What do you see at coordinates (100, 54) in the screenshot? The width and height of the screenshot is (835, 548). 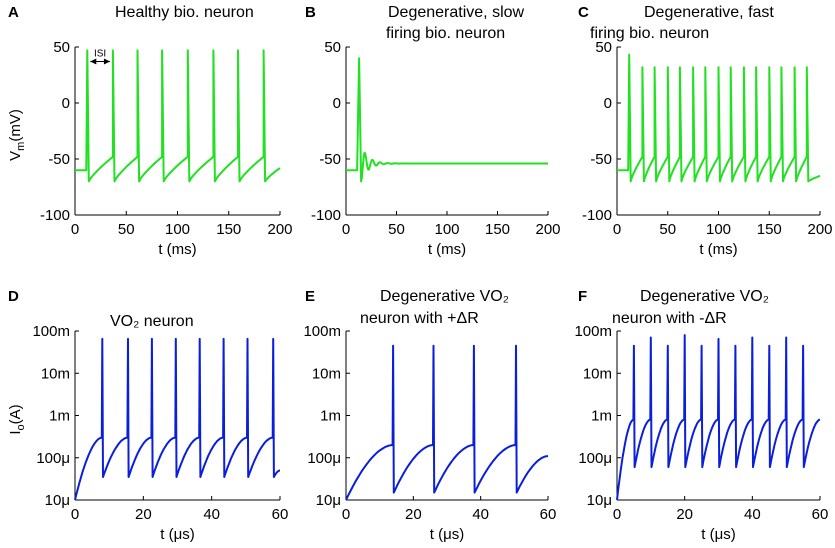 I see `isi-label: ISI` at bounding box center [100, 54].